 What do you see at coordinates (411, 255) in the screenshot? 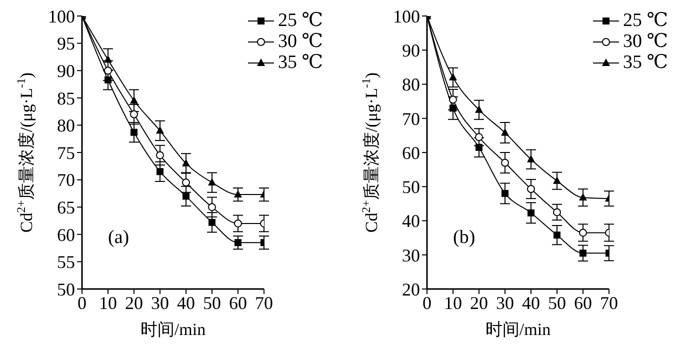
I see `y-tick-label: 30` at bounding box center [411, 255].